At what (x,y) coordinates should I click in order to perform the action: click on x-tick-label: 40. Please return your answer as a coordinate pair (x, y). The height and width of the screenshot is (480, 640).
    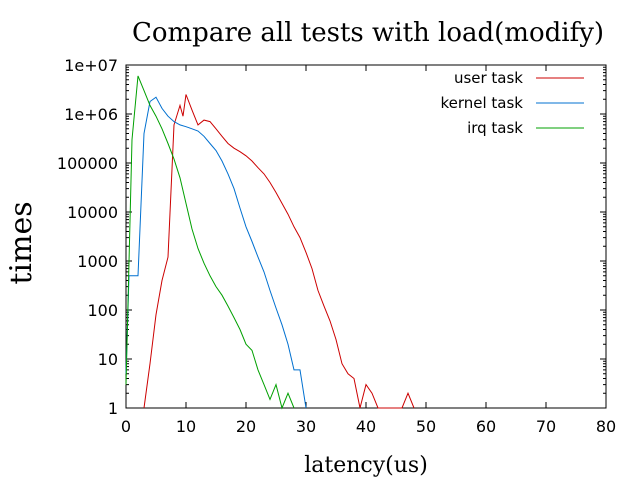
    Looking at the image, I should click on (366, 426).